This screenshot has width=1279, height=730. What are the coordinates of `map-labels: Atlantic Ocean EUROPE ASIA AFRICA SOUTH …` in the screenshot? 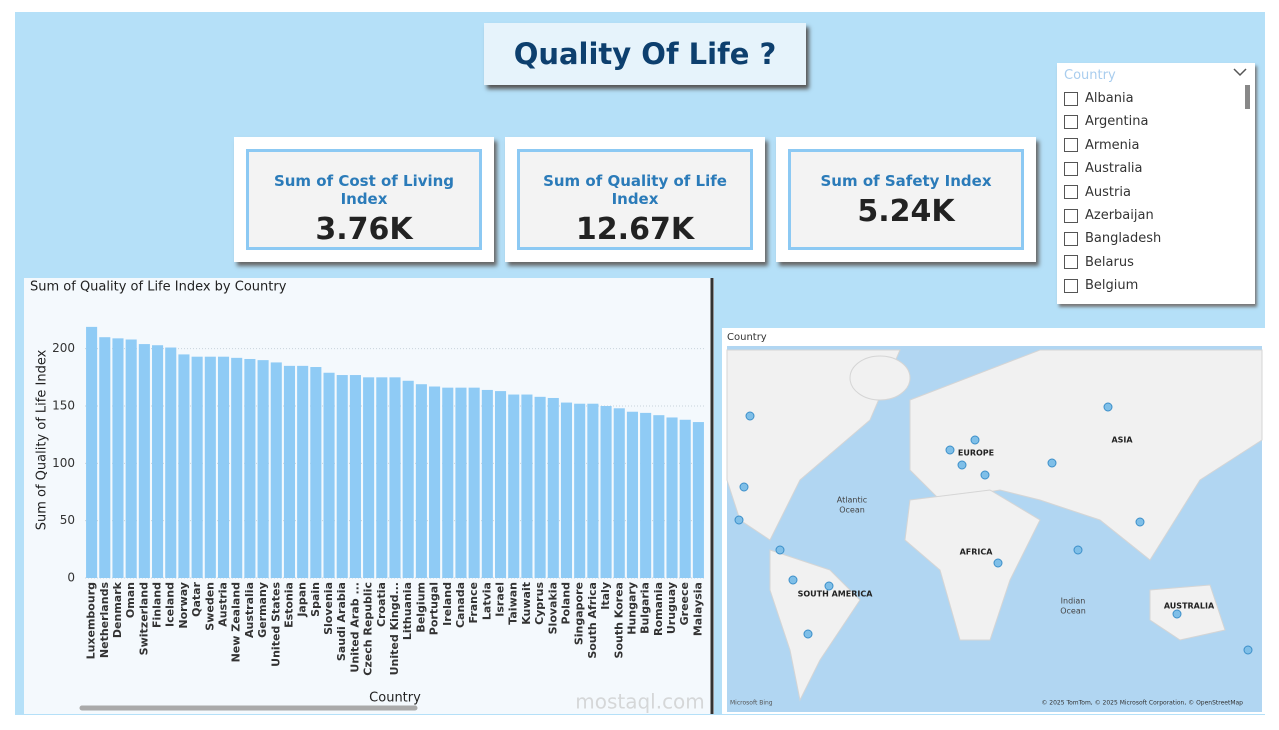 It's located at (1006, 526).